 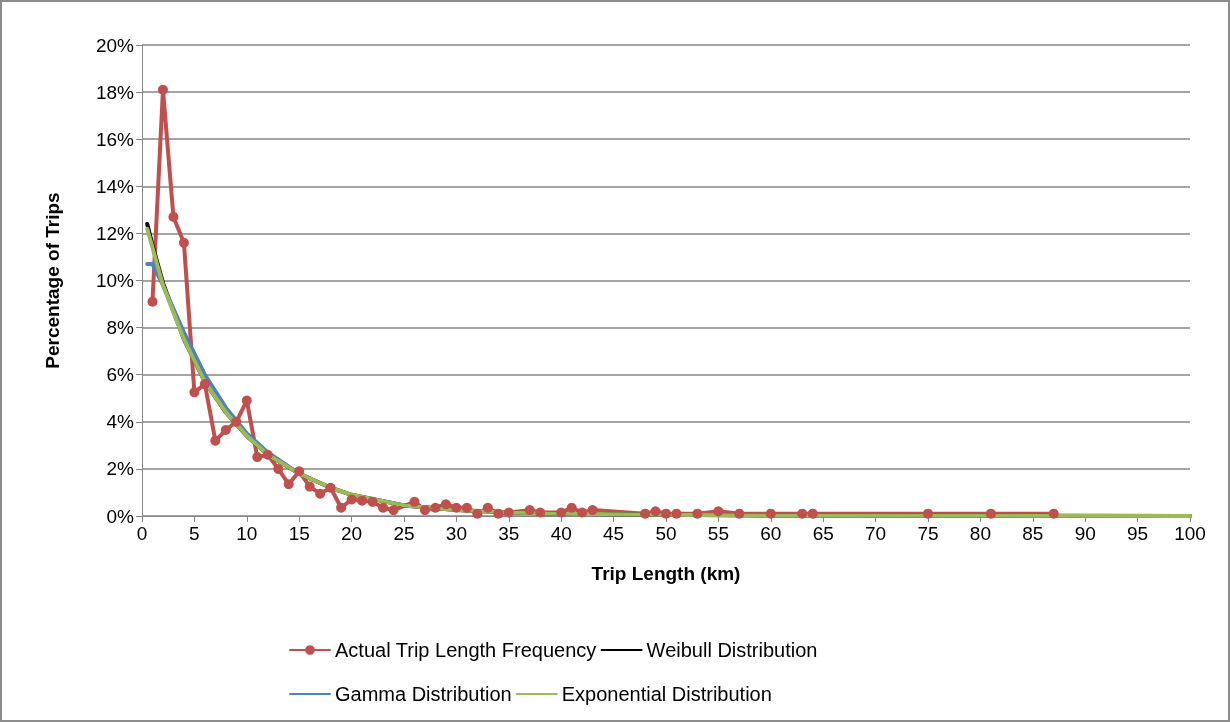 What do you see at coordinates (876, 533) in the screenshot?
I see `x-tick-label: 70` at bounding box center [876, 533].